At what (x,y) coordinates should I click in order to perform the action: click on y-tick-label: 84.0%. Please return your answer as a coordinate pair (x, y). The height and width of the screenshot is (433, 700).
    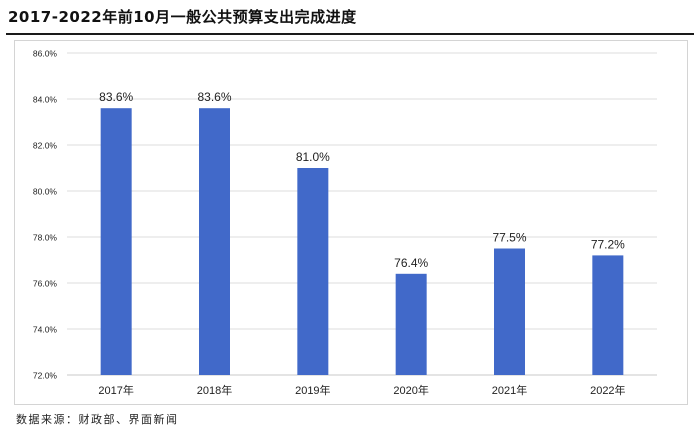
    Looking at the image, I should click on (45, 100).